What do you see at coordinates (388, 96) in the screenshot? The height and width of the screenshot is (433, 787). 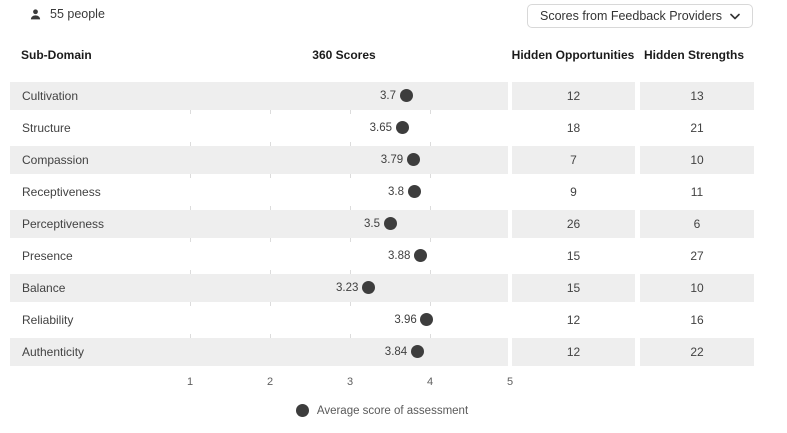 I see `score-value-label: 3.7` at bounding box center [388, 96].